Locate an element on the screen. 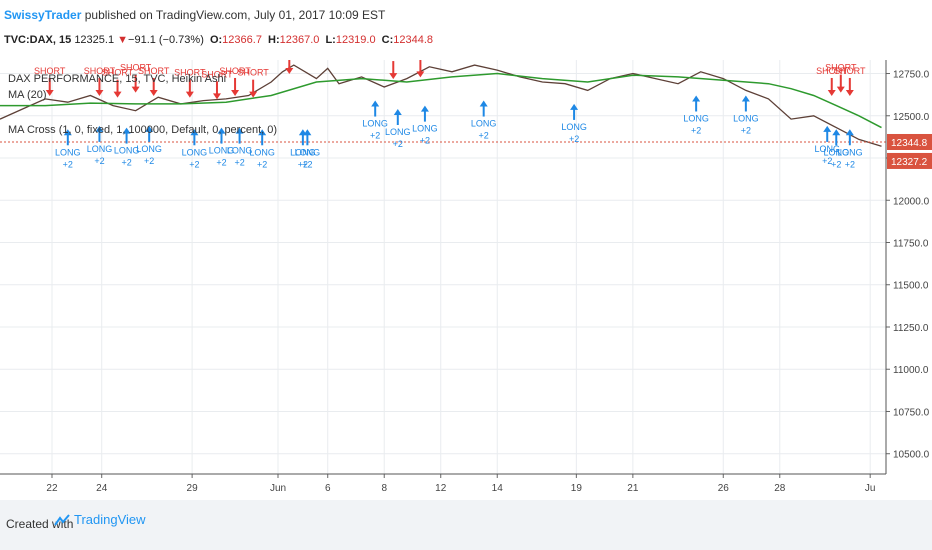  time-axis: 22 24 29 Jun 6 8 12 14 19 21 26 28 Ju is located at coordinates (443, 483).